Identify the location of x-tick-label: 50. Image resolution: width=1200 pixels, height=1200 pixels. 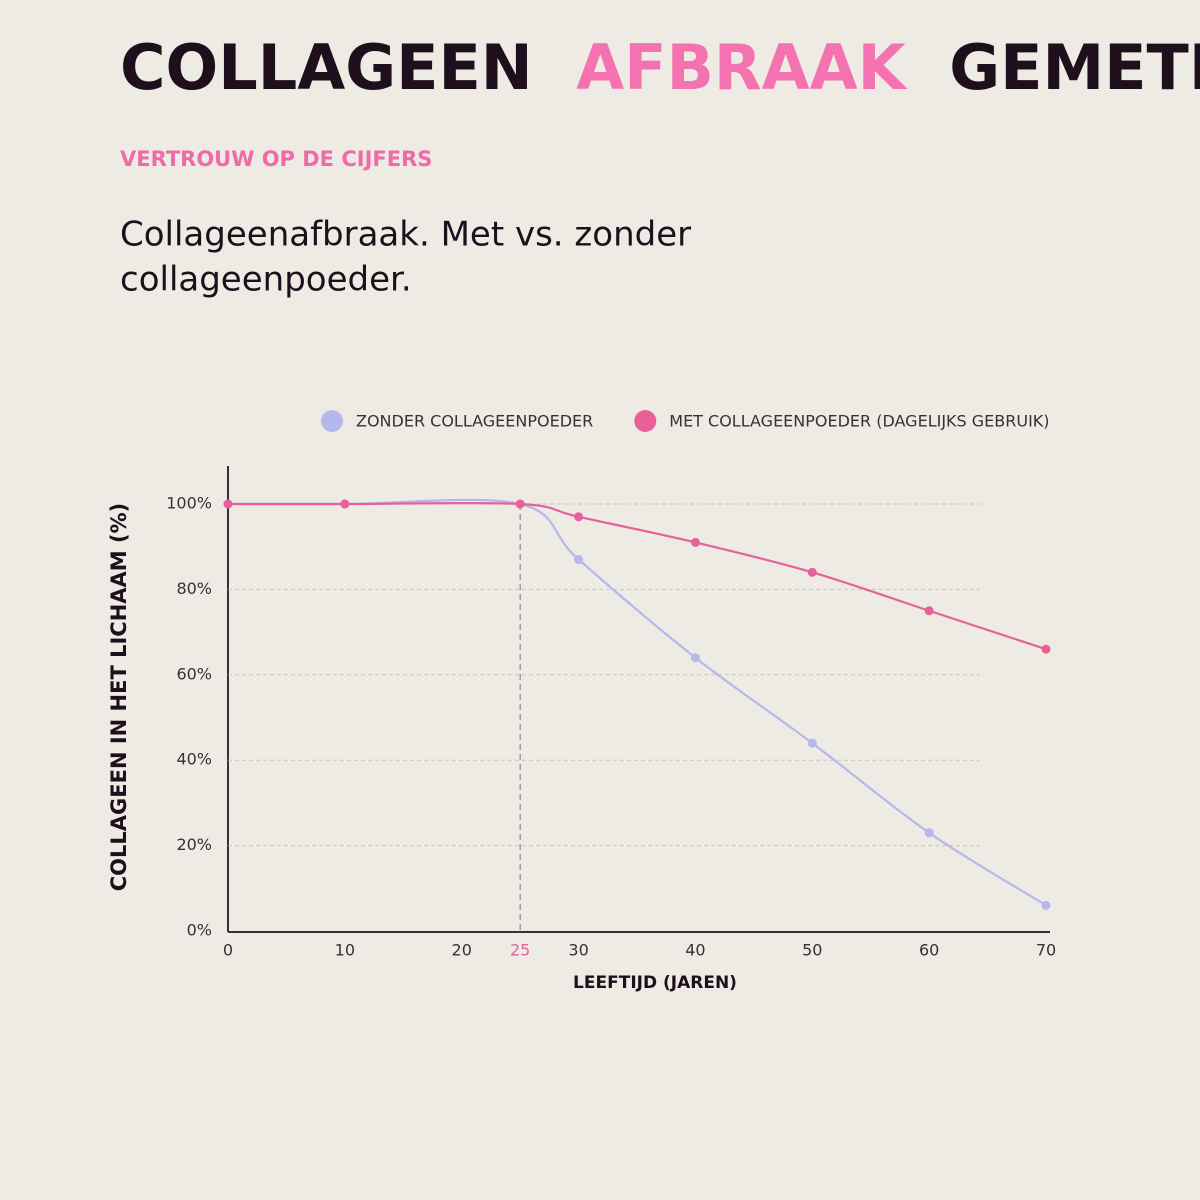
(812, 950).